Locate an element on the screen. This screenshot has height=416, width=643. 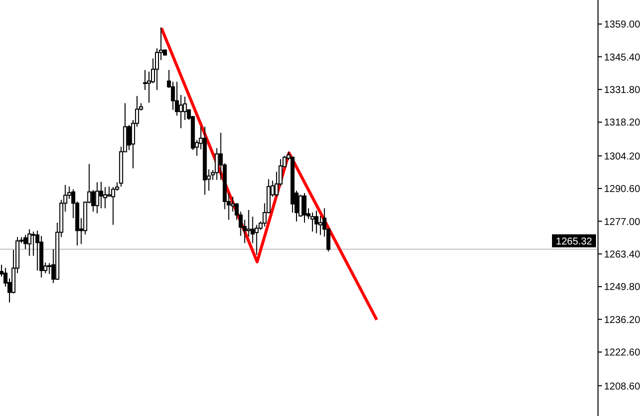
y-tick-label: 1345.40 is located at coordinates (622, 58).